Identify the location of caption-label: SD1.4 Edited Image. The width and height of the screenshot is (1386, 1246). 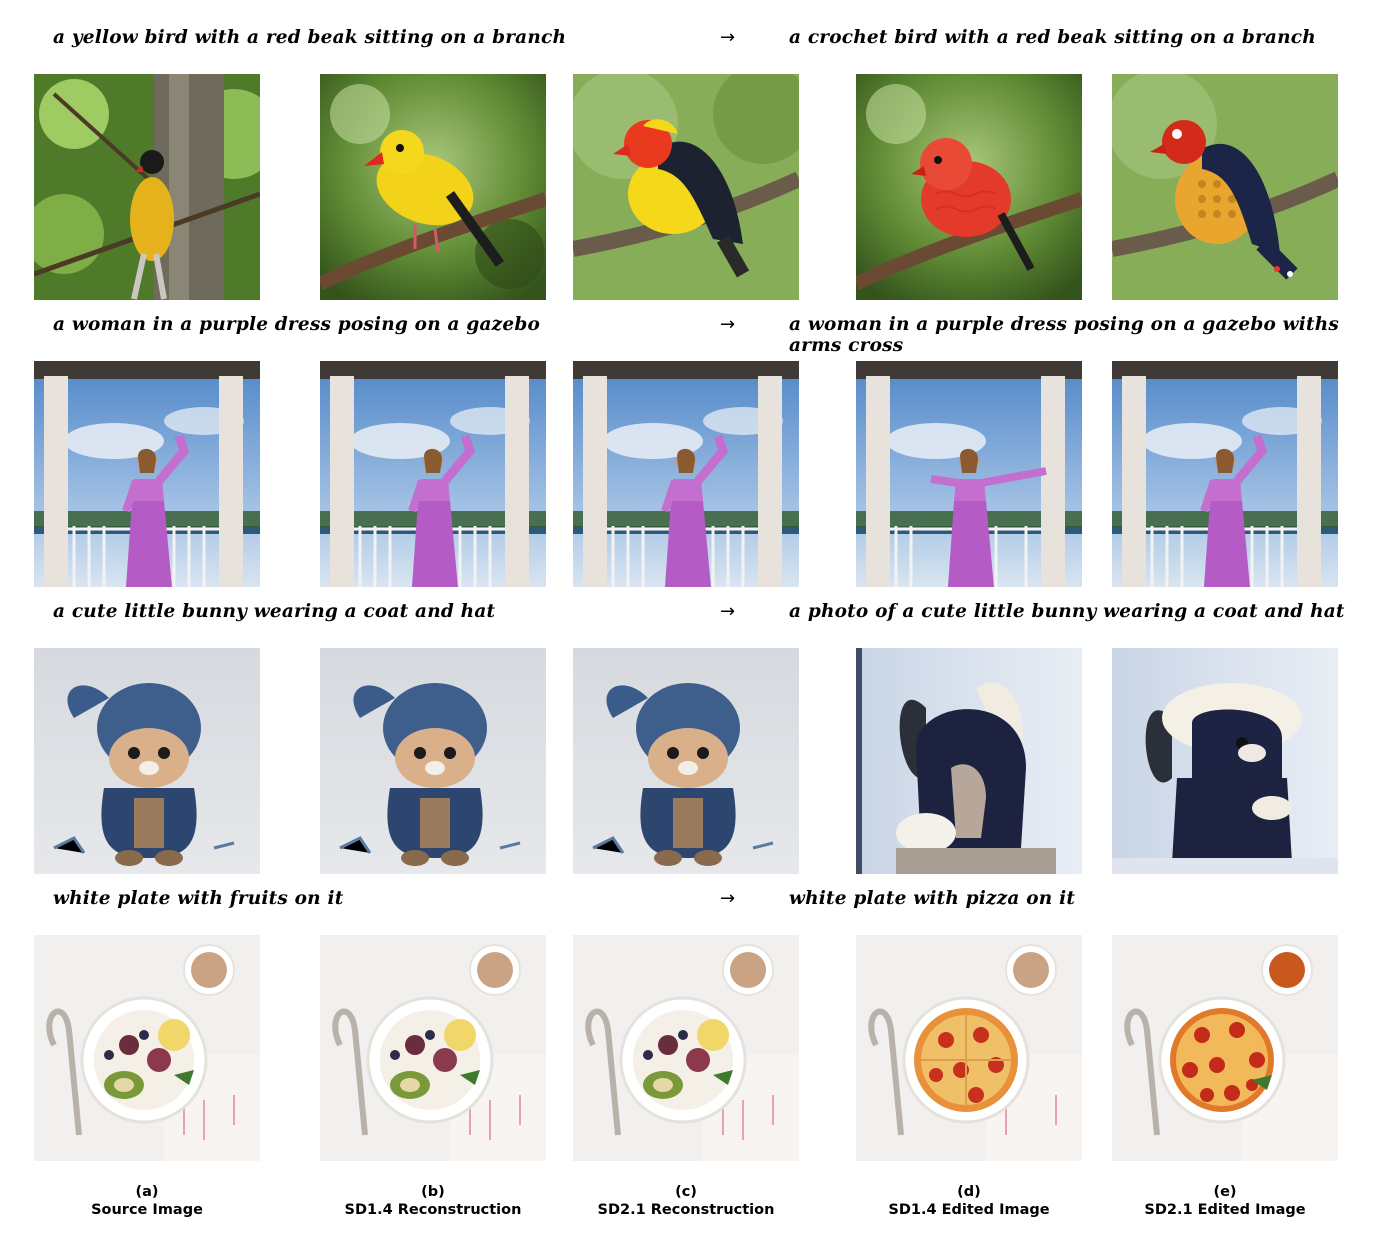
(969, 1210).